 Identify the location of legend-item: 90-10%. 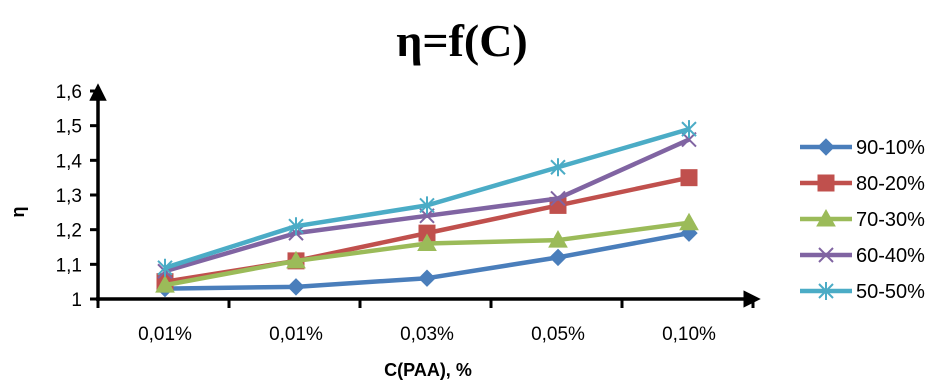
(862, 148).